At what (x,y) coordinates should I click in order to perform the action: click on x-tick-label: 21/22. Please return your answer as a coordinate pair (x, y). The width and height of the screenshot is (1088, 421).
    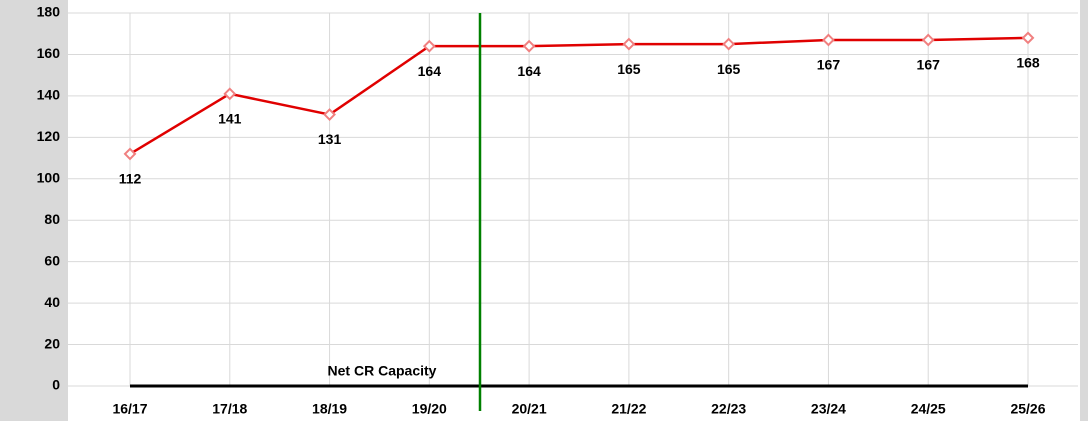
    Looking at the image, I should click on (628, 409).